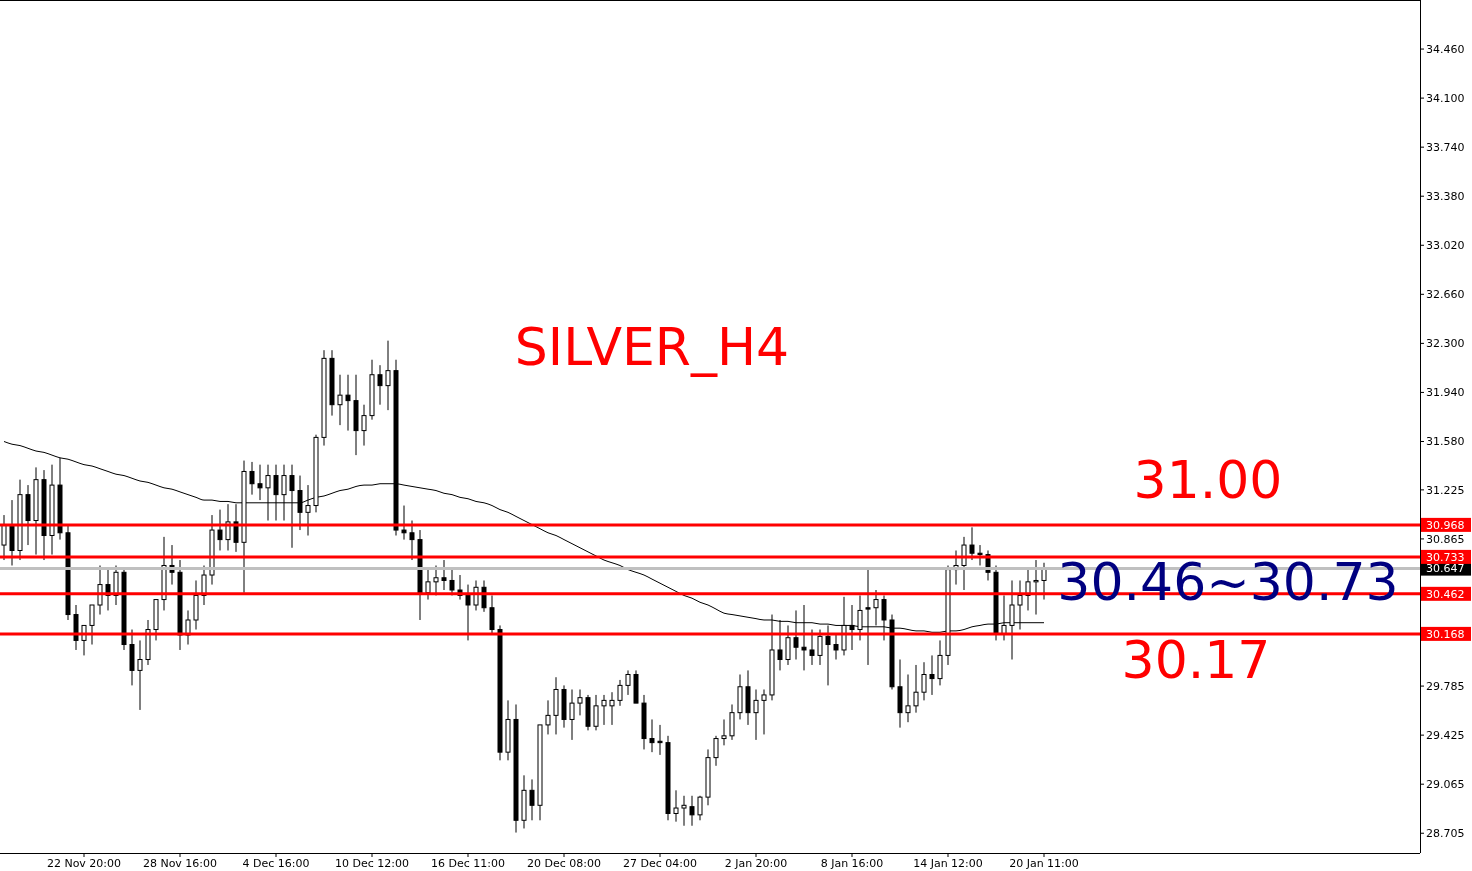  What do you see at coordinates (1208, 480) in the screenshot?
I see `text: 31.00` at bounding box center [1208, 480].